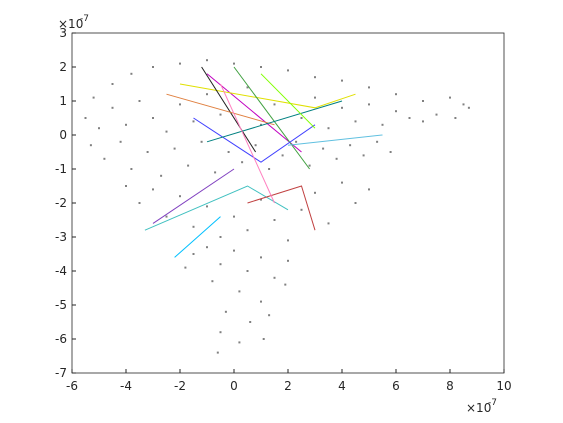  What do you see at coordinates (61, 271) in the screenshot?
I see `y-tick-label: -4` at bounding box center [61, 271].